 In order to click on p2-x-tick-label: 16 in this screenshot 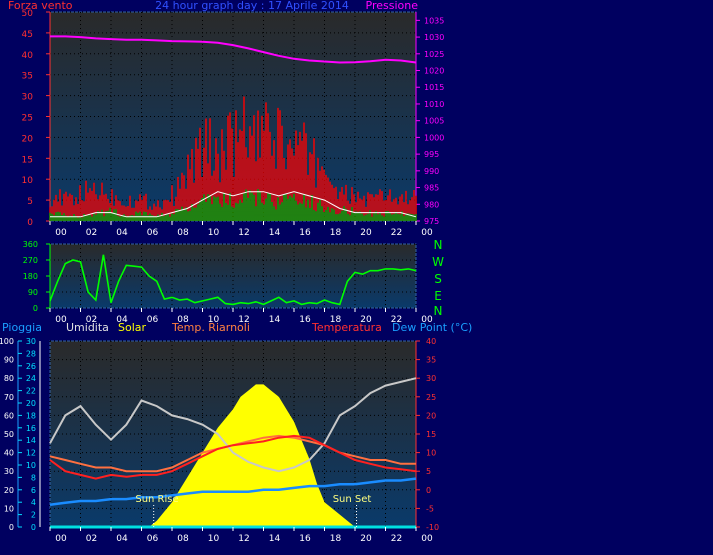, I will do `click(305, 320)`.